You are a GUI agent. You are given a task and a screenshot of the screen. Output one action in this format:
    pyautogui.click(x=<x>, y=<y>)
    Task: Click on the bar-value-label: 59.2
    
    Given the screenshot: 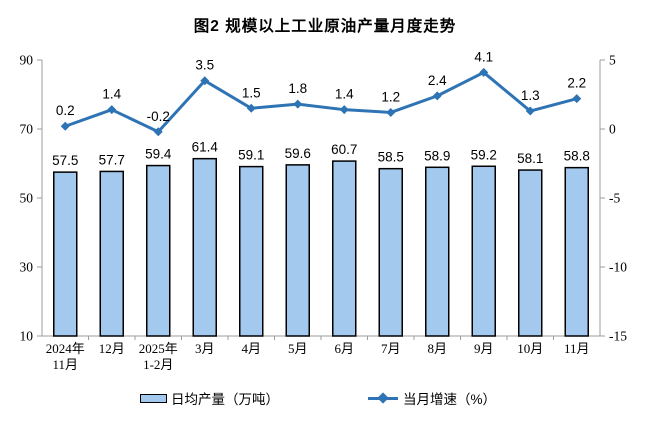 What is the action you would take?
    pyautogui.click(x=484, y=154)
    